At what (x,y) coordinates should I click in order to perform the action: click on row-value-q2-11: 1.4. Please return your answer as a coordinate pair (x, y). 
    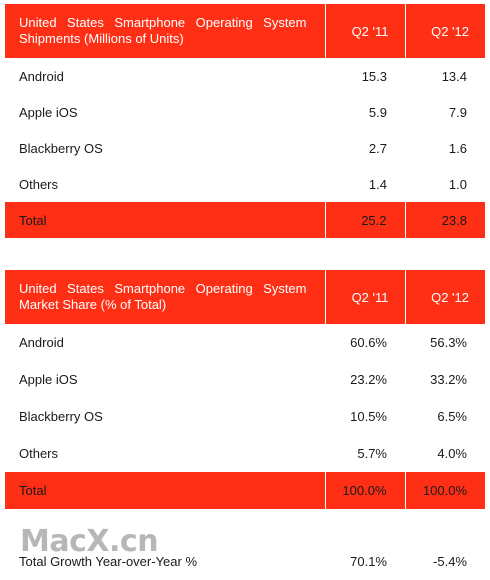
    Looking at the image, I should click on (377, 184).